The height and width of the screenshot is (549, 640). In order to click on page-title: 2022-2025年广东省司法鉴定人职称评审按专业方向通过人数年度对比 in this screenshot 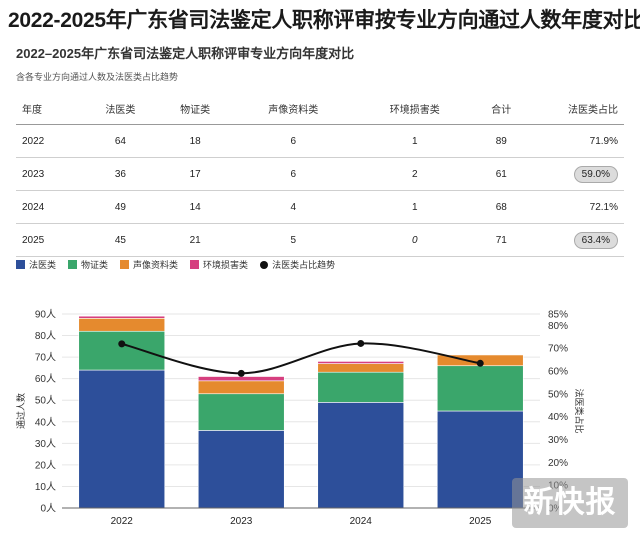, I will do `click(324, 20)`.